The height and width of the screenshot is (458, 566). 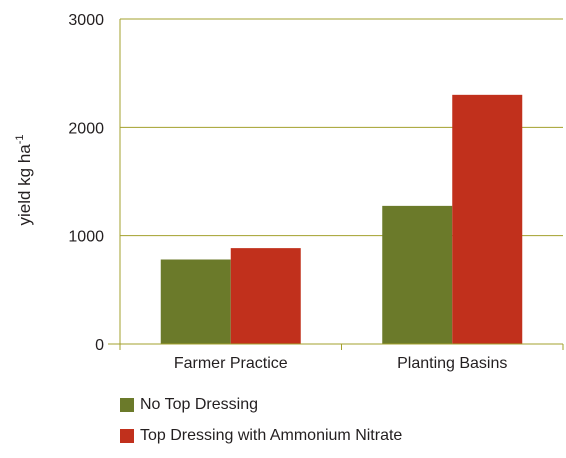 I want to click on y-tick-label: 1000, so click(x=86, y=237).